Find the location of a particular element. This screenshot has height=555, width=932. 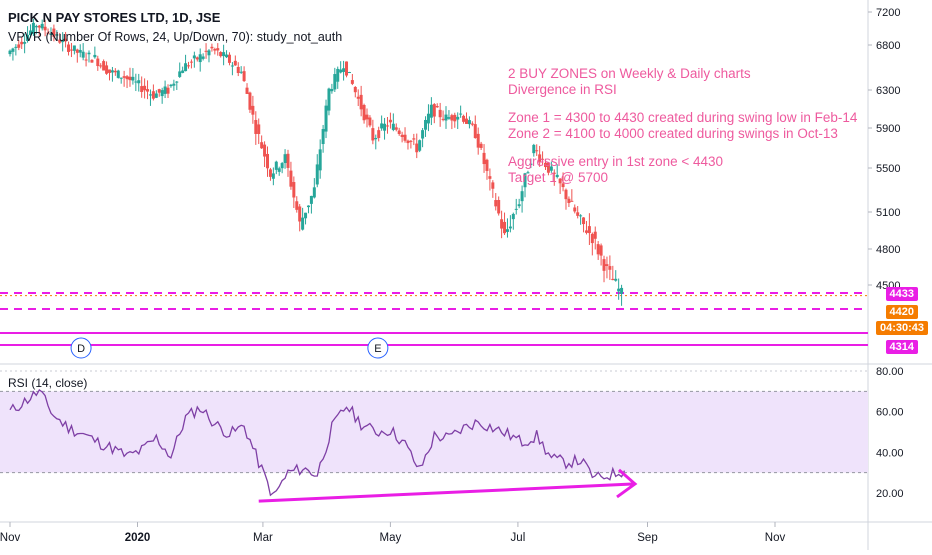

annotation-line-2: Divergence in RSI is located at coordinates (562, 89).